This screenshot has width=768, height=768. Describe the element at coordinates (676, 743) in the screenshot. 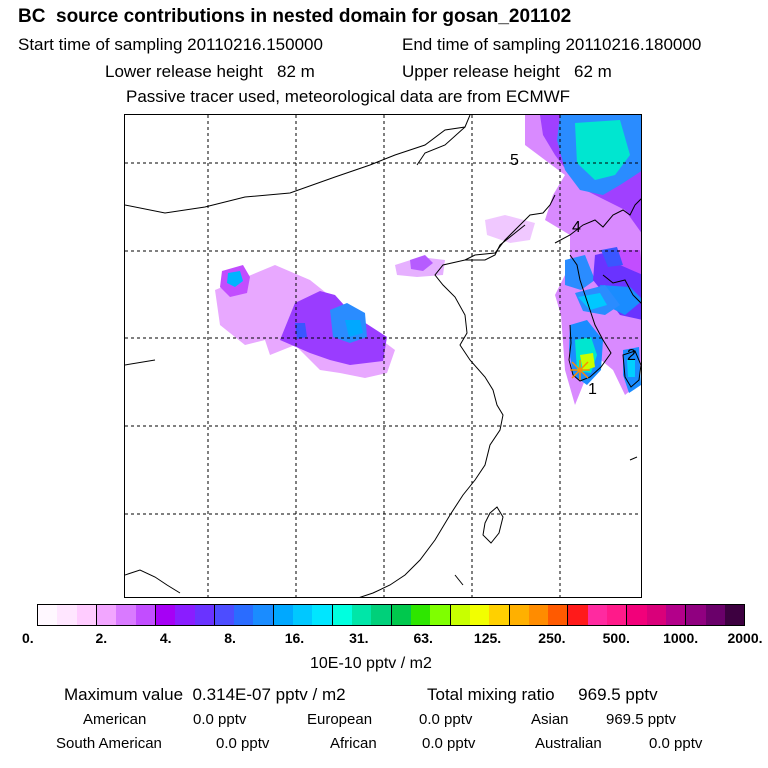

I see `australian-value: 0.0 pptv` at that location.